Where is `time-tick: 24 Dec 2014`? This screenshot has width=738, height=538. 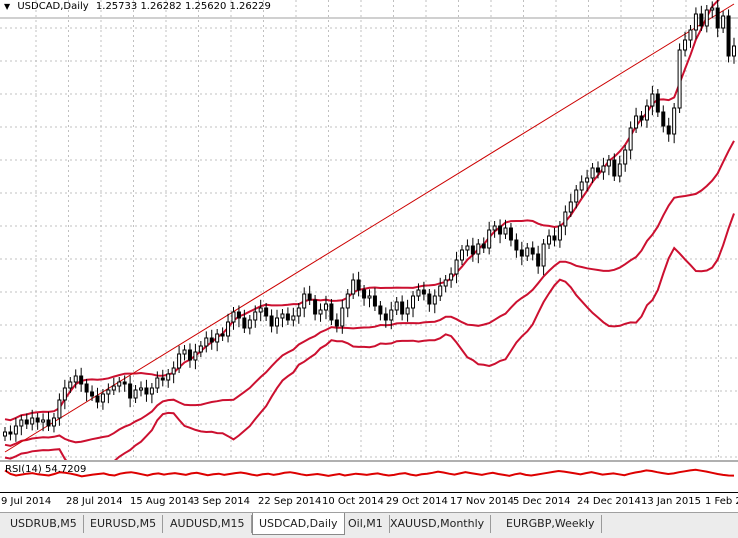 time-tick: 24 Dec 2014 is located at coordinates (609, 501).